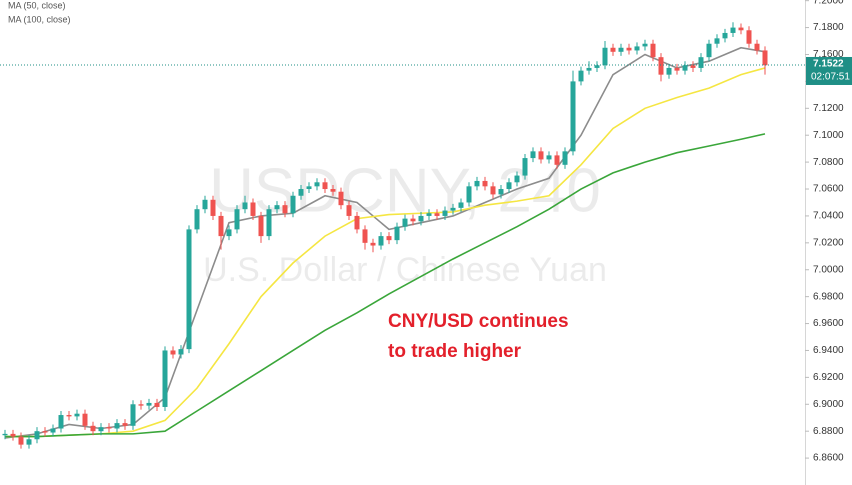  Describe the element at coordinates (828, 377) in the screenshot. I see `y-tick-label: 6.9200` at that location.